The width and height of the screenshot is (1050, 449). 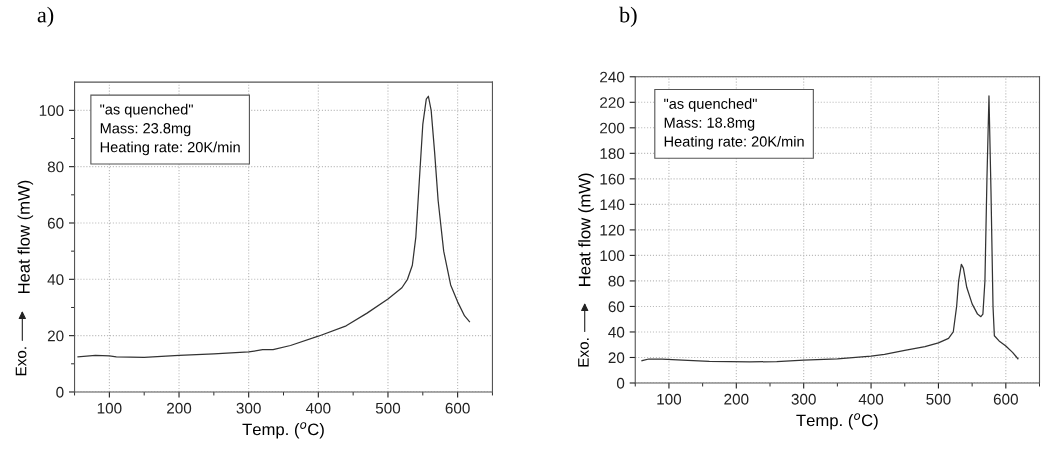 I want to click on annotation: "as quenched" Mass: 23.8mg Heating rate: 20K/min, so click(x=170, y=129).